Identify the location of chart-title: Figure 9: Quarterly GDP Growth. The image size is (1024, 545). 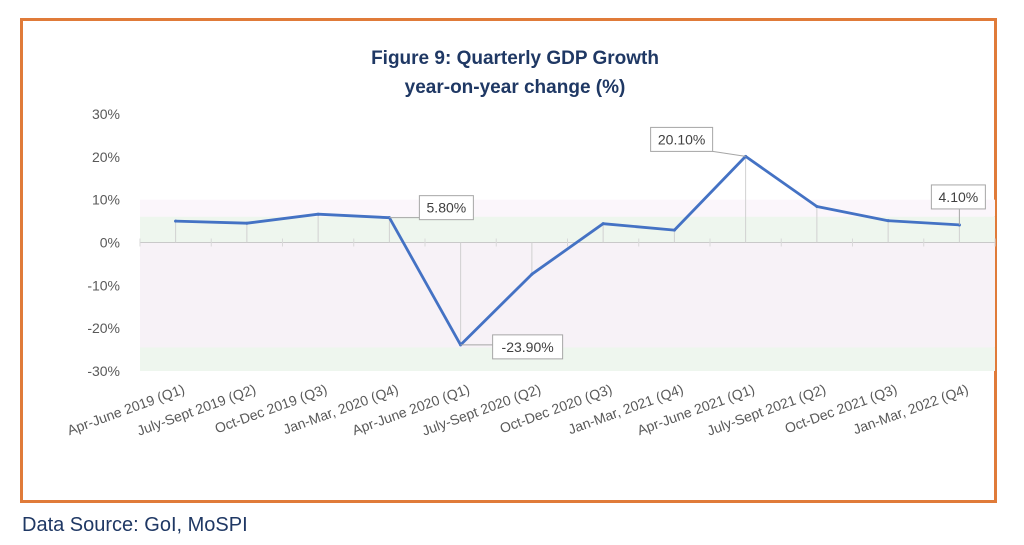
(515, 58).